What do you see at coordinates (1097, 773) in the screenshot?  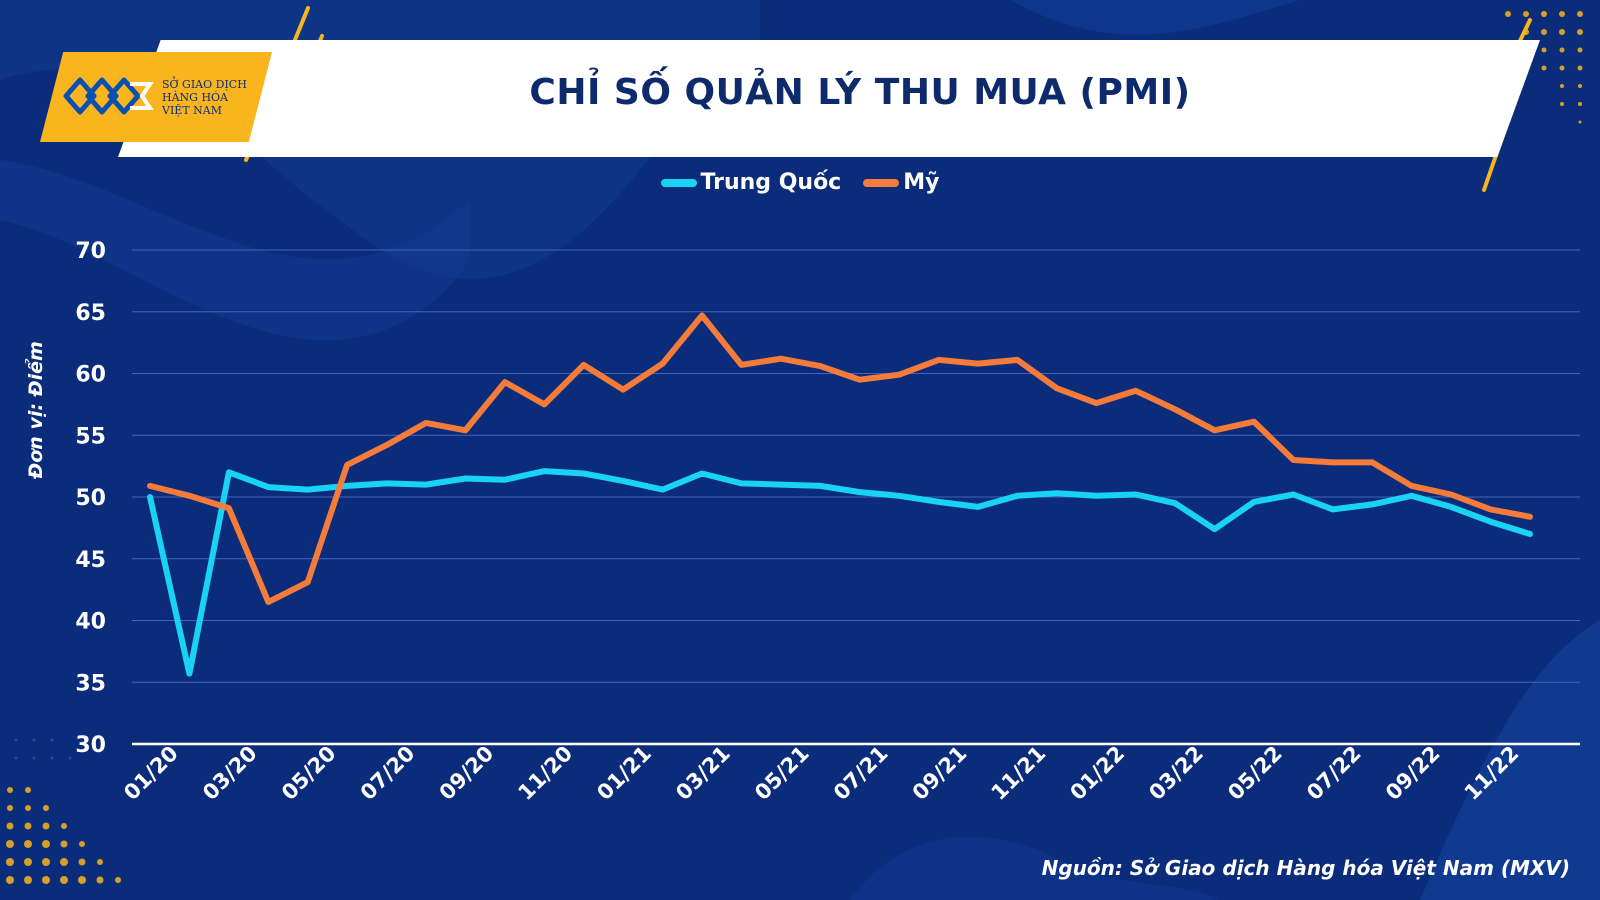 I see `x-tick-label: 01/22` at bounding box center [1097, 773].